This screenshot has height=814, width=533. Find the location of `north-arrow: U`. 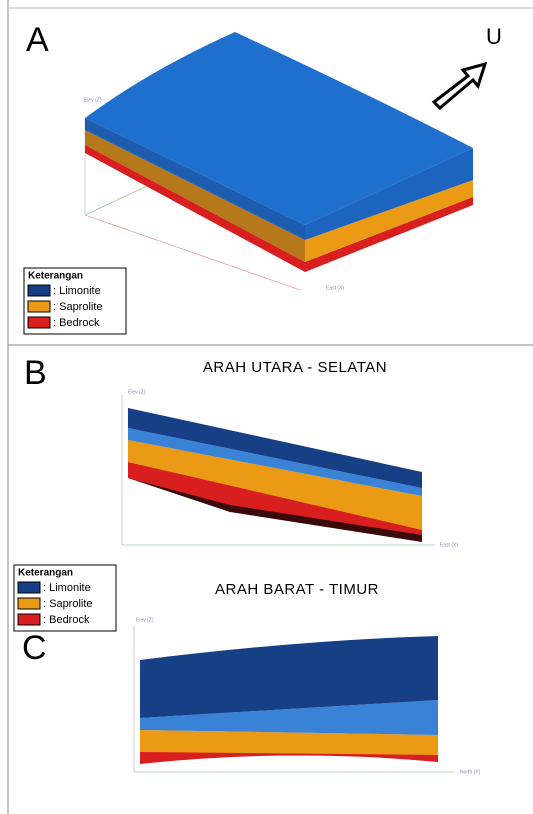

north-arrow: U is located at coordinates (466, 67).